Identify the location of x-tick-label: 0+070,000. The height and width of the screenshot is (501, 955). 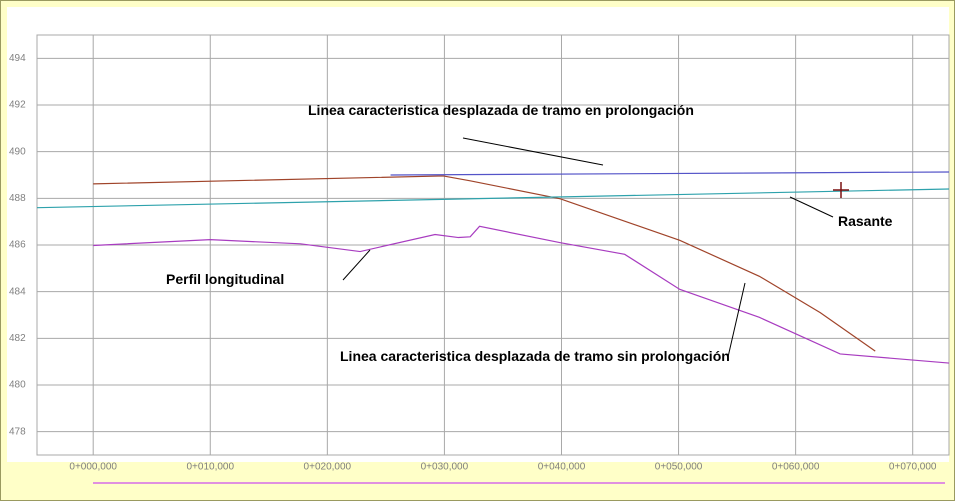
(913, 467).